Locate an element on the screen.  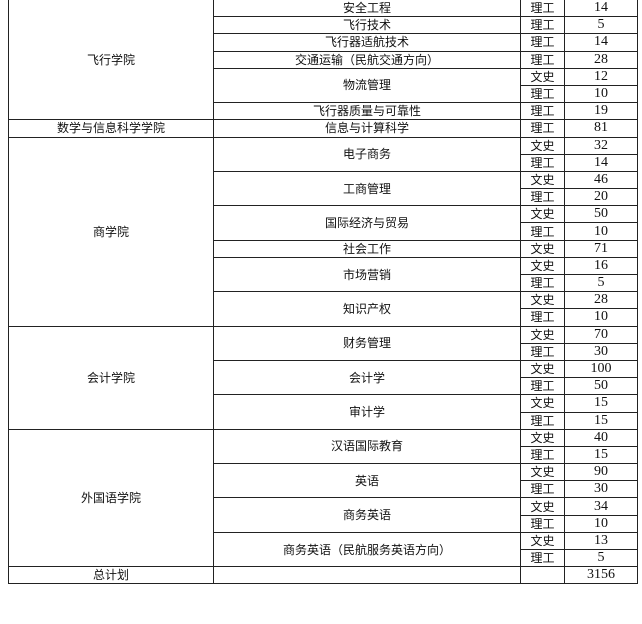
table-row: 审计学 文史 15 is located at coordinates (323, 412).